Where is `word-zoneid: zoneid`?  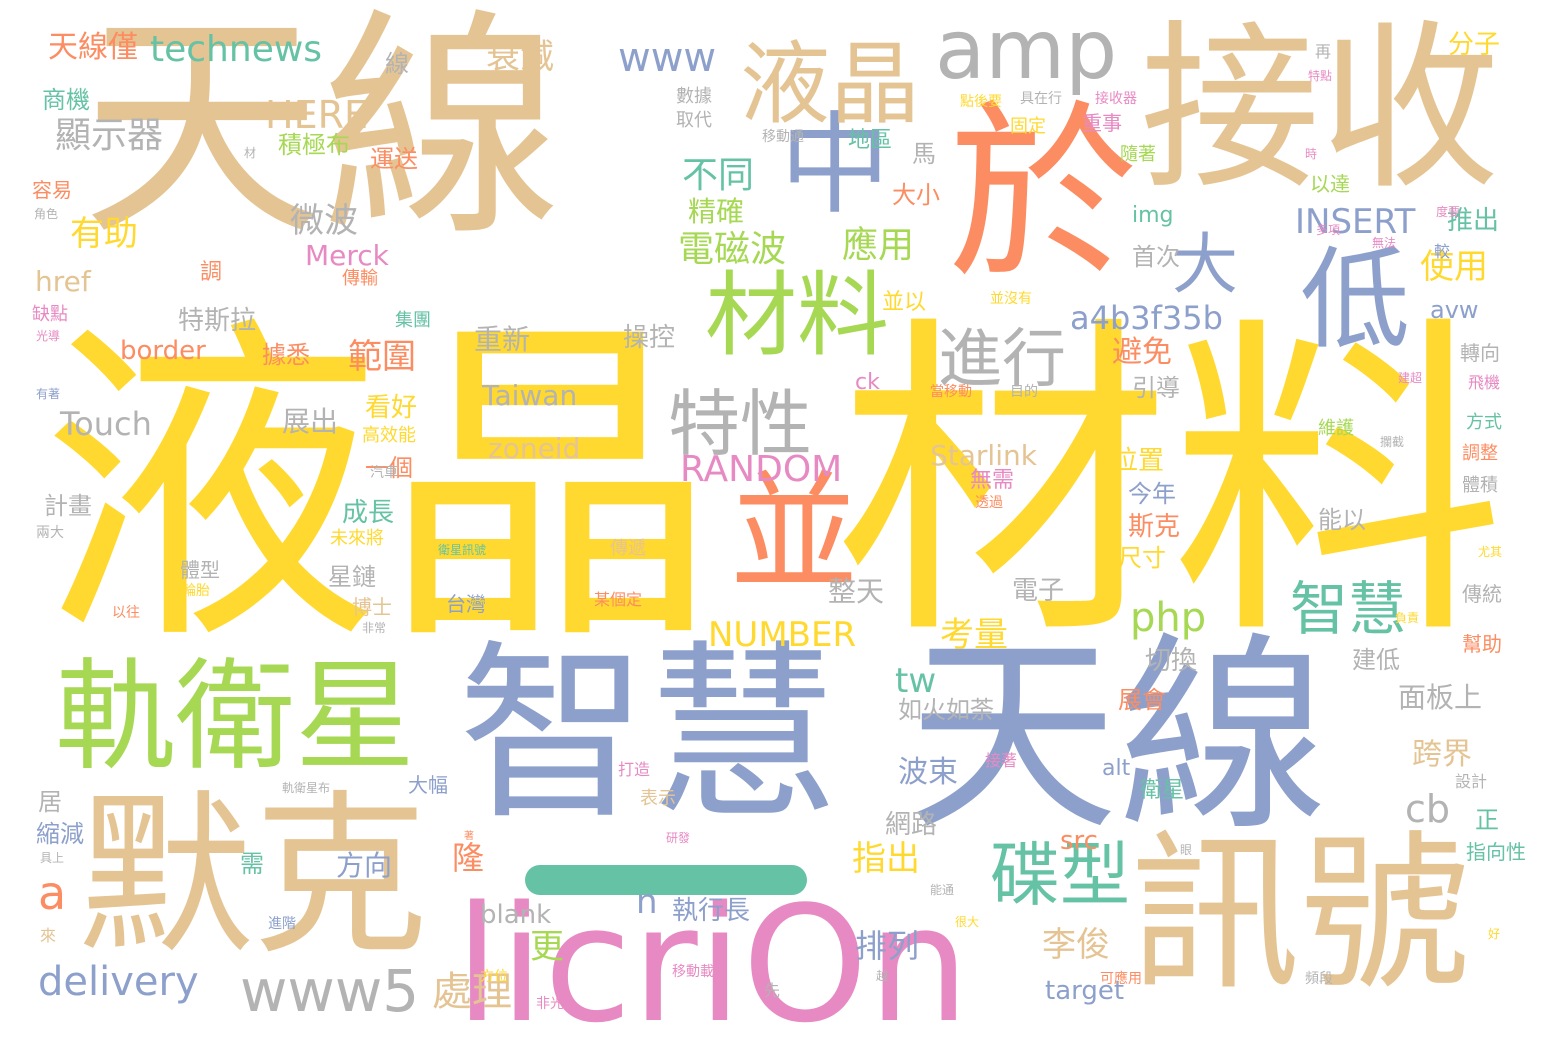
word-zoneid: zoneid is located at coordinates (534, 448).